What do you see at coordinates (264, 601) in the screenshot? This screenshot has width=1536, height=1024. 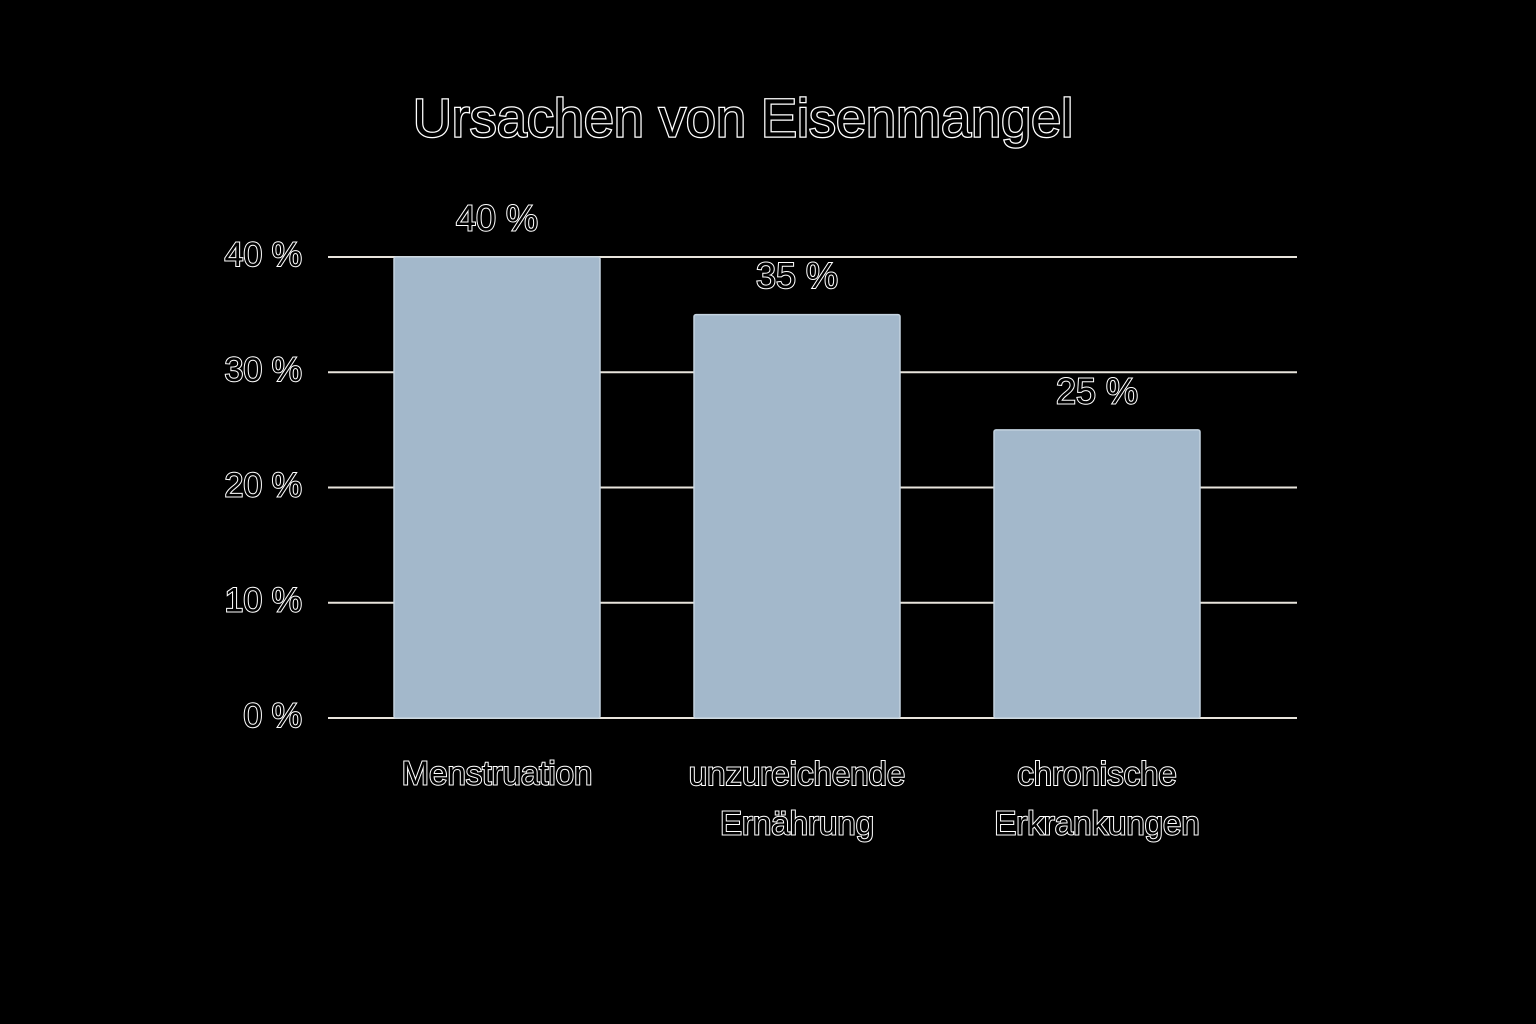 I see `y-tick-label: 10 %` at bounding box center [264, 601].